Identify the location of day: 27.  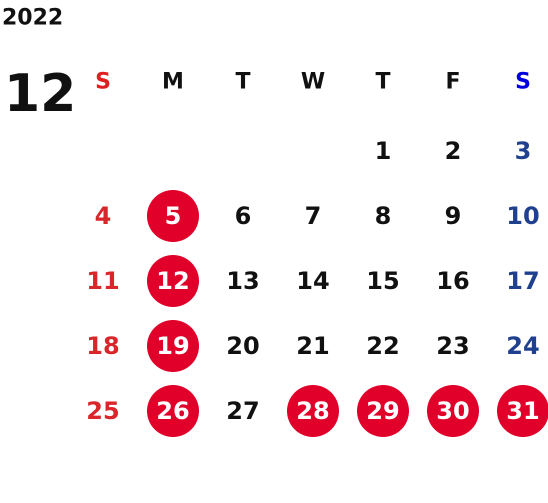
(242, 411).